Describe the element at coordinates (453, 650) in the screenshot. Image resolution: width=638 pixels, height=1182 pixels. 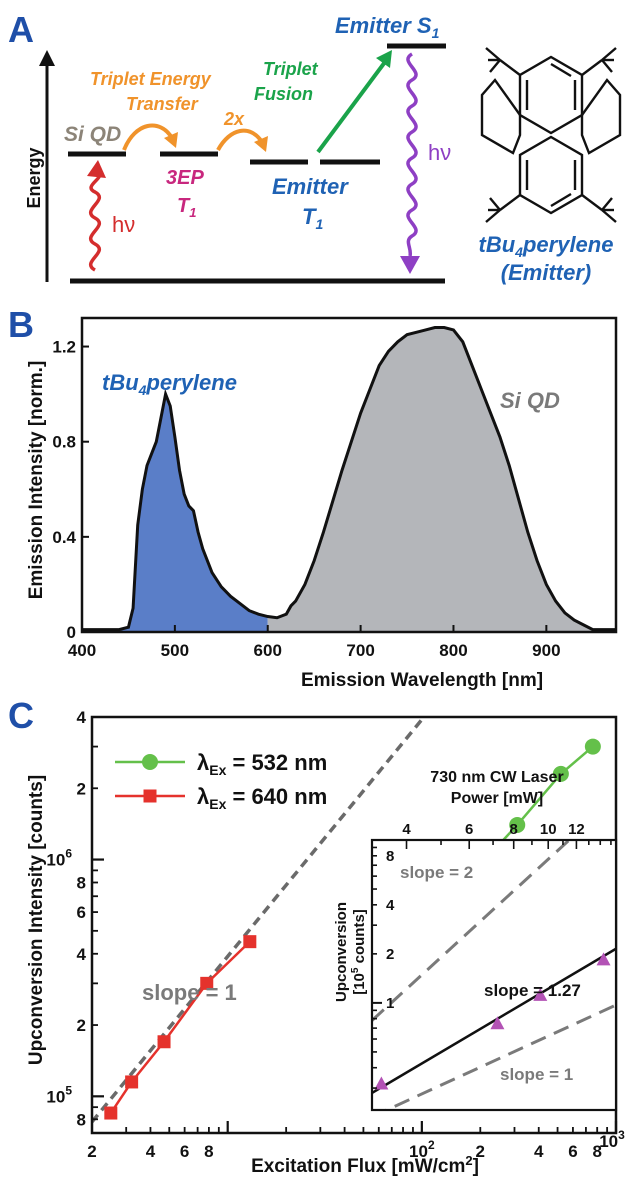
I see `b-xtick-label: 800` at that location.